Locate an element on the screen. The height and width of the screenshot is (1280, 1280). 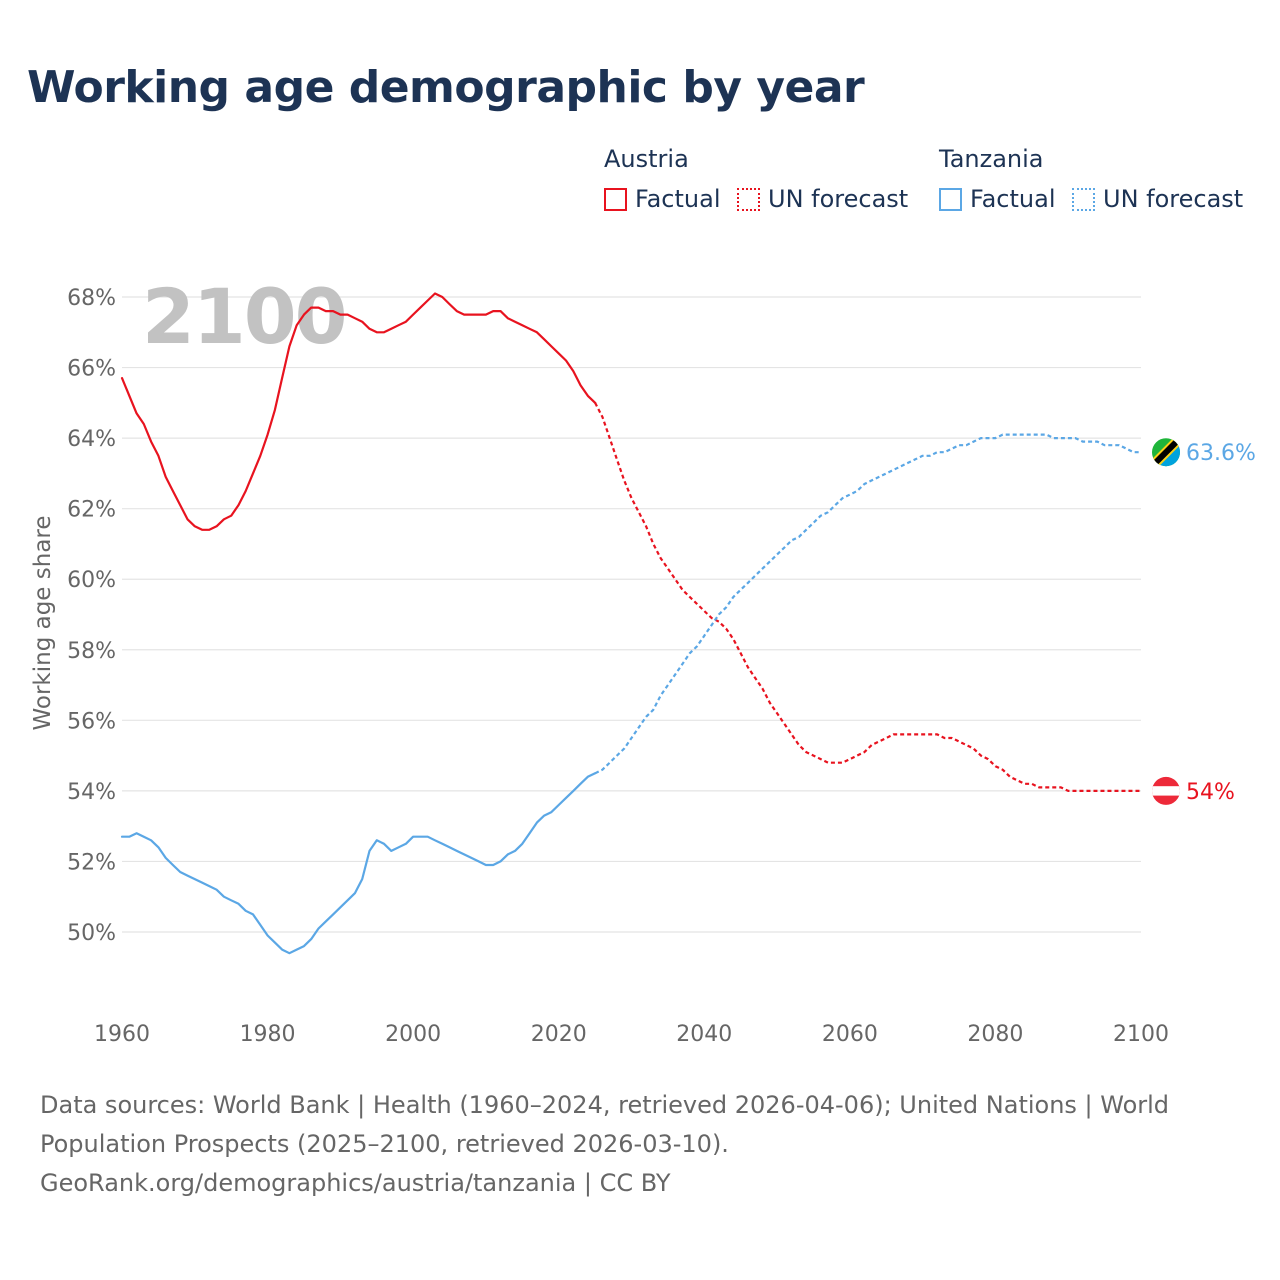
y-tick-label: 66% is located at coordinates (91, 369).